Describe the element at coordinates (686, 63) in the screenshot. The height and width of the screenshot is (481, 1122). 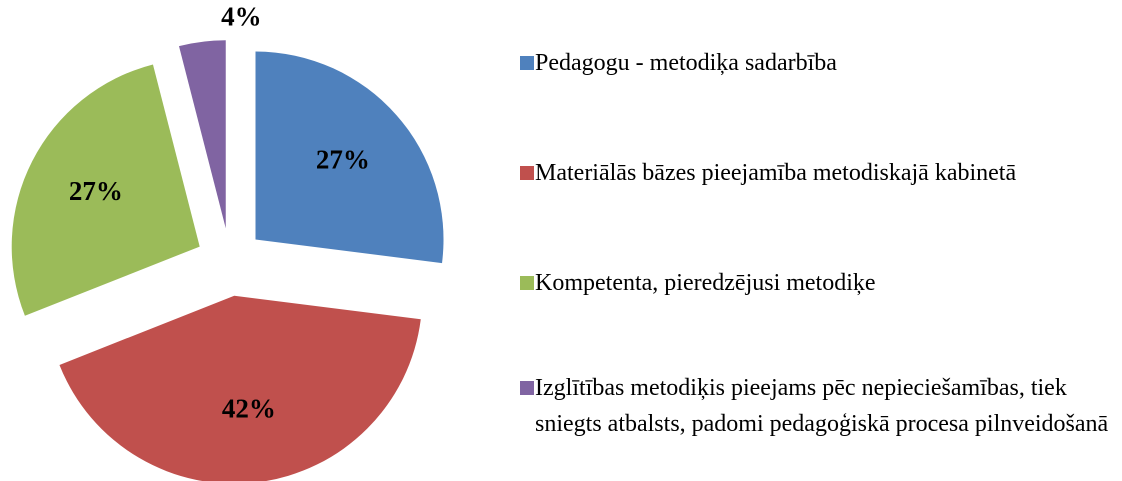
I see `legend-label: Pedagogu - metodiķa sadarbība` at that location.